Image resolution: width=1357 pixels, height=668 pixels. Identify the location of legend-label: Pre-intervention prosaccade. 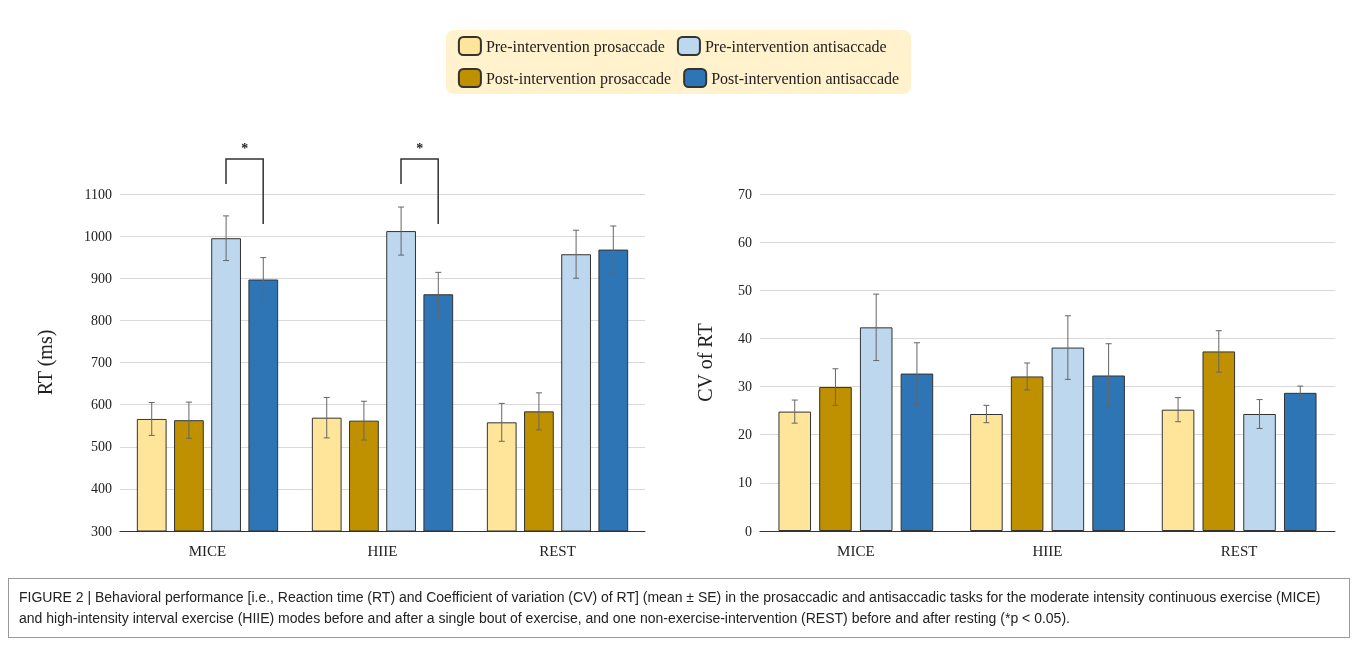
(575, 46).